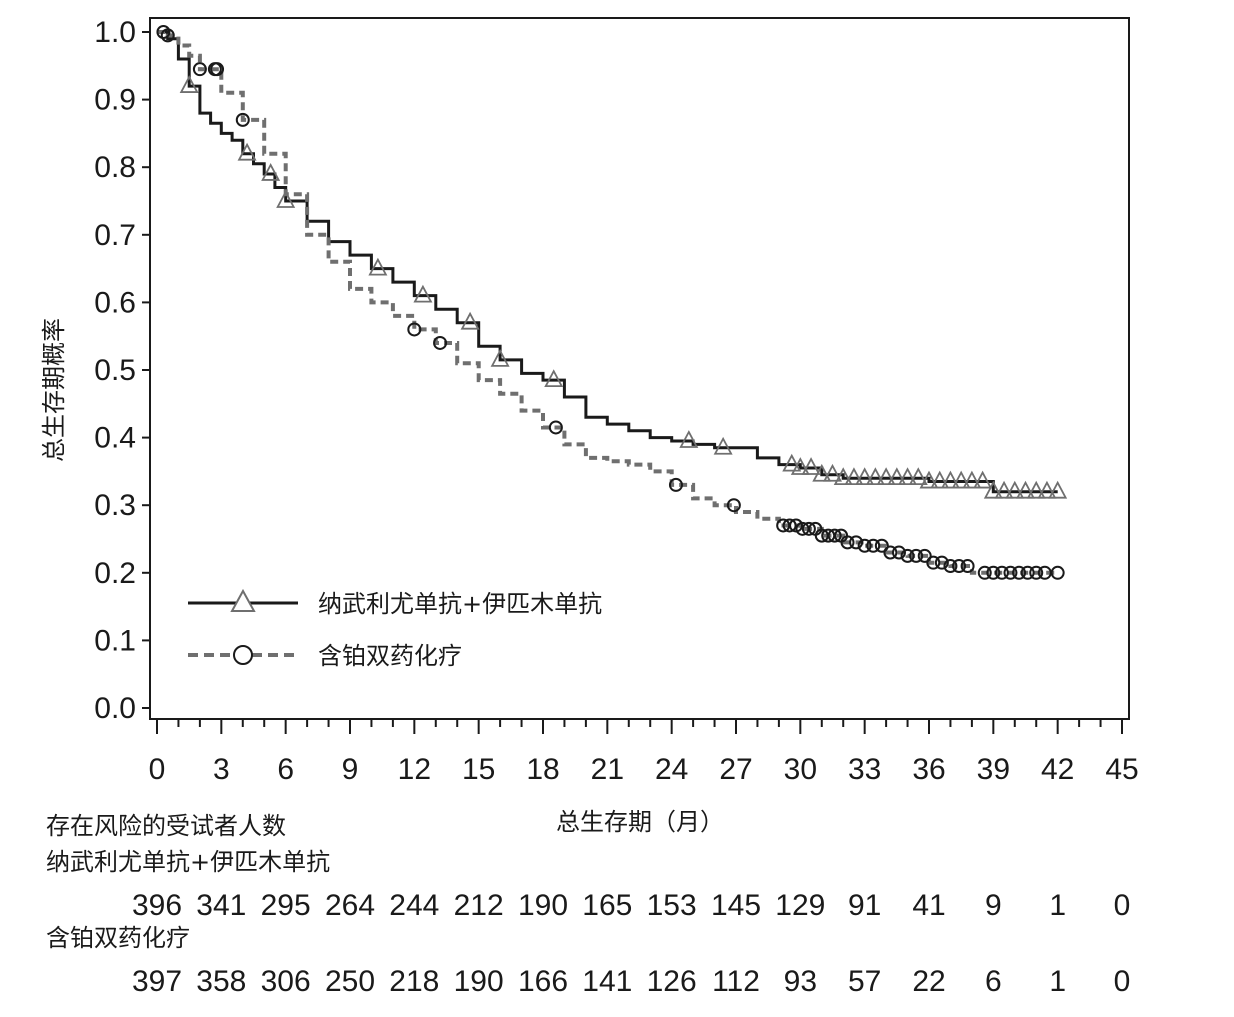  I want to click on x-axis-title: 总生存期（月）, so click(640, 822).